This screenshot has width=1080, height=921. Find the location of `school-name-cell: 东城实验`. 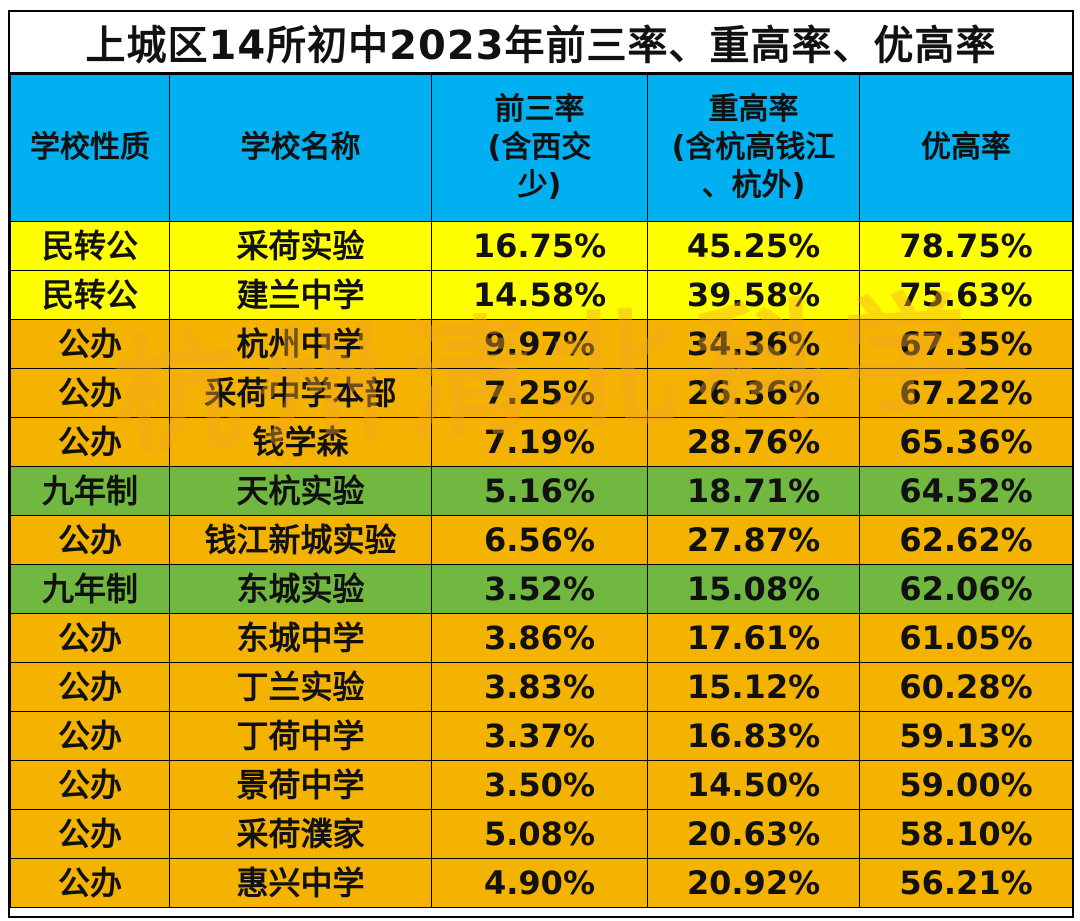

school-name-cell: 东城实验 is located at coordinates (300, 589).